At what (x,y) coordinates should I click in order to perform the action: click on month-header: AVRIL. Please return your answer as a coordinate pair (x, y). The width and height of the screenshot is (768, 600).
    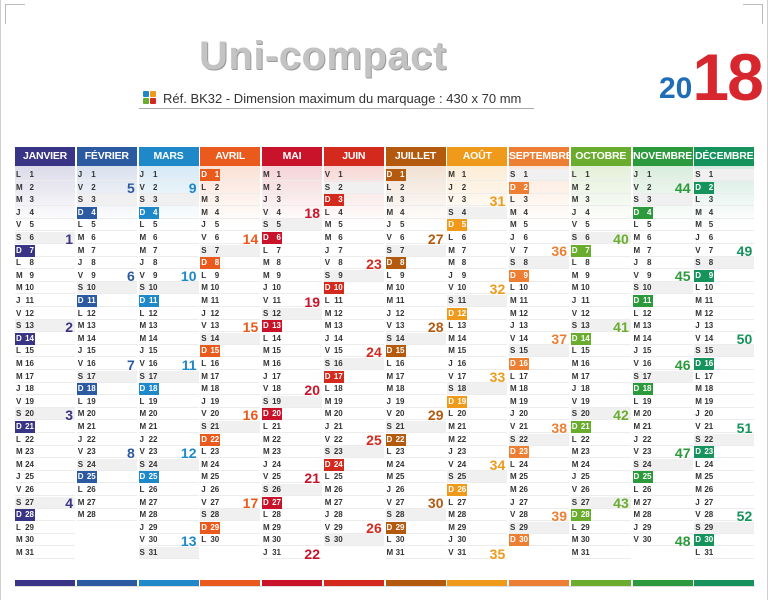
    Looking at the image, I should click on (230, 156).